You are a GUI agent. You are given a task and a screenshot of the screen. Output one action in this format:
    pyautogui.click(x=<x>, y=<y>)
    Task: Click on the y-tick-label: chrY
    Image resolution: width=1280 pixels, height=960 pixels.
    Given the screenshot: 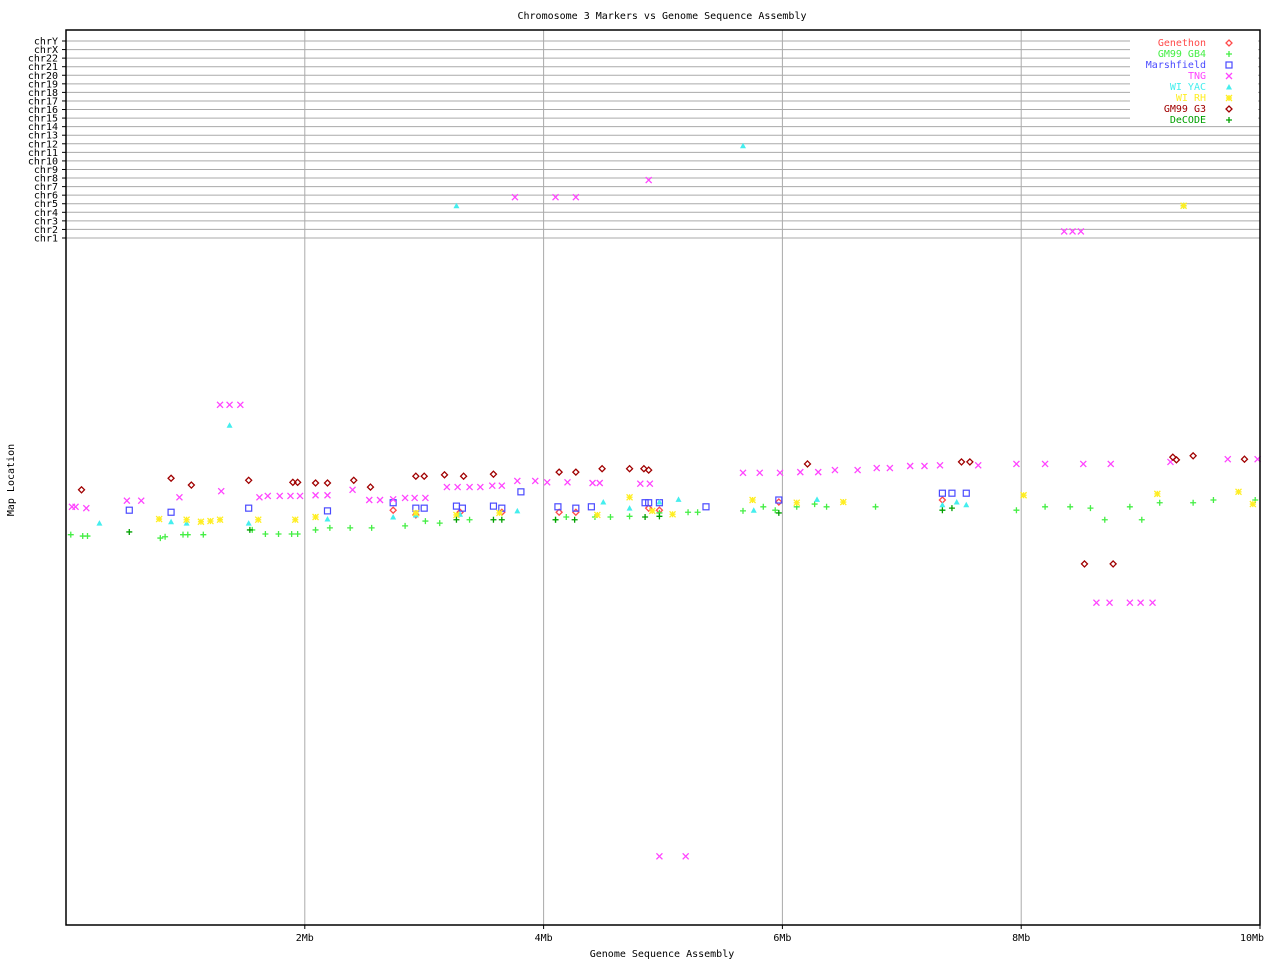 What is the action you would take?
    pyautogui.click(x=46, y=42)
    